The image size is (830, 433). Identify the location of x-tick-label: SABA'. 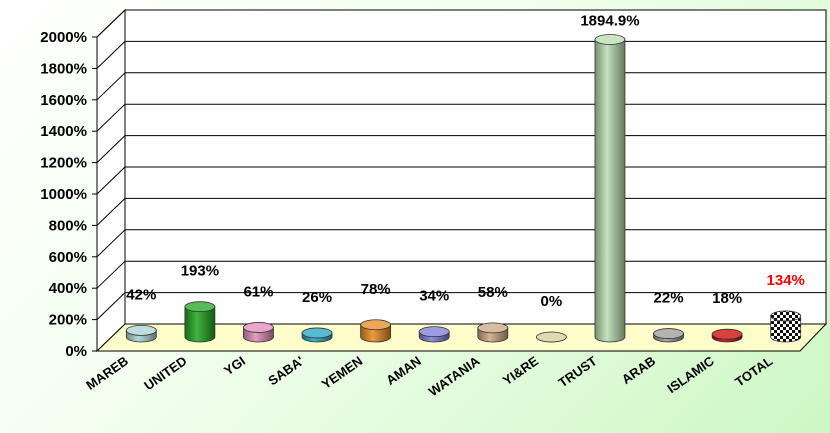
(285, 370).